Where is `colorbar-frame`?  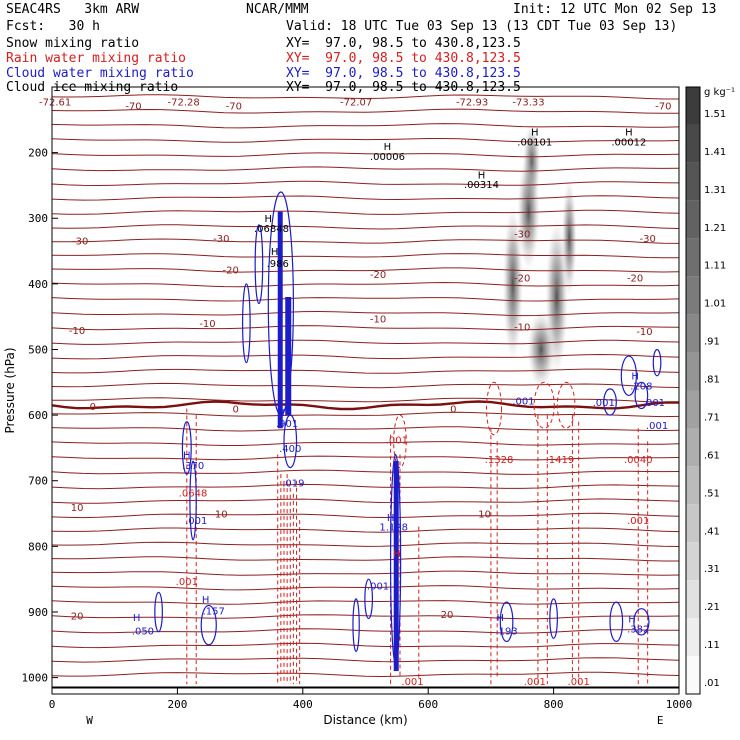
colorbar-frame is located at coordinates (693, 390).